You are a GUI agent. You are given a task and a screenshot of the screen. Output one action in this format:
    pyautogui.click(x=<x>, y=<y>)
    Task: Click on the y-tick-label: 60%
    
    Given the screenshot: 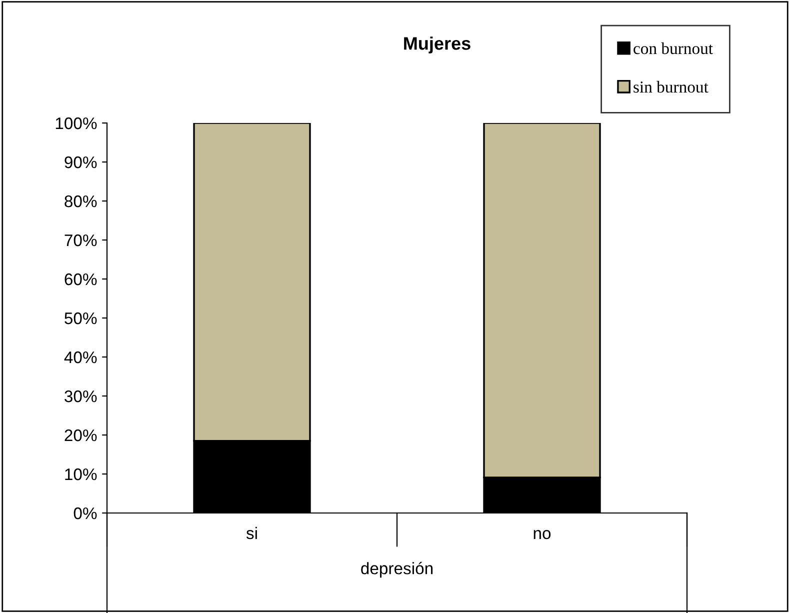 What is the action you would take?
    pyautogui.click(x=80, y=279)
    